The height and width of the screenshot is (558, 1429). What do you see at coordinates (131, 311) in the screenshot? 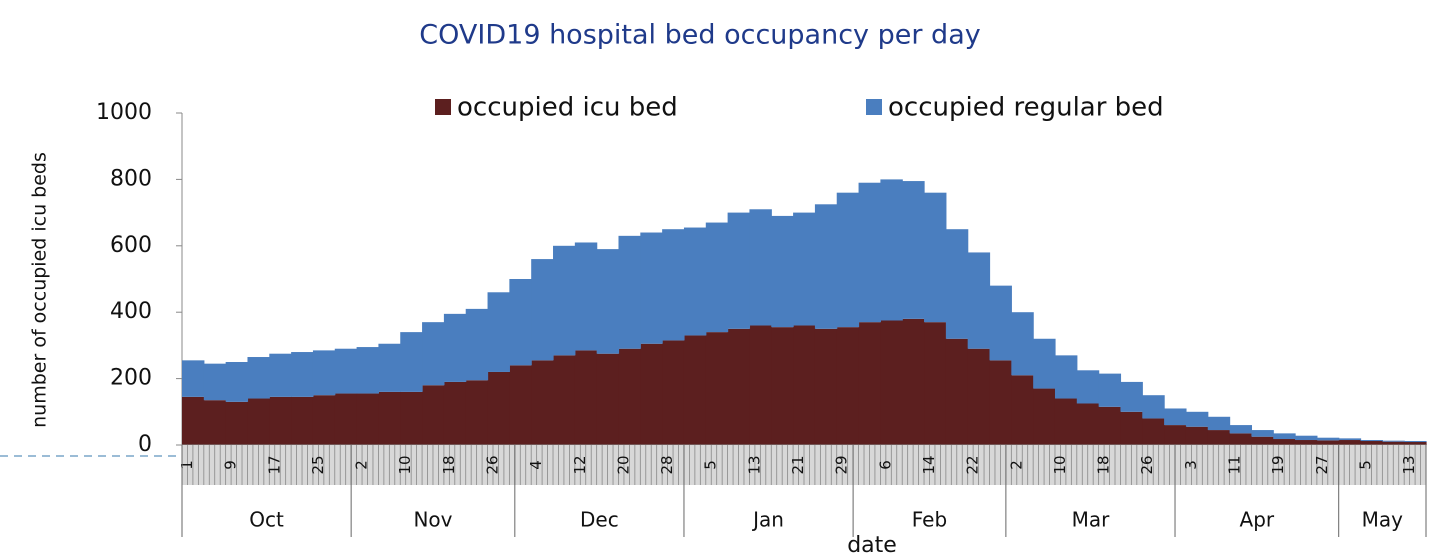
I see `y-tick-label: 400` at bounding box center [131, 311].